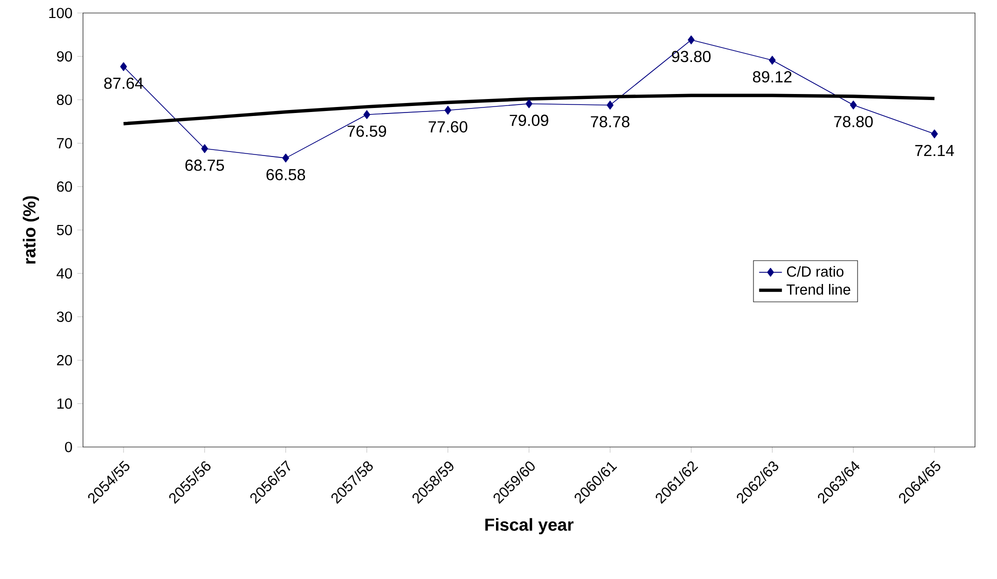 The width and height of the screenshot is (997, 579). Describe the element at coordinates (60, 13) in the screenshot. I see `y-tick-label: 100` at that location.